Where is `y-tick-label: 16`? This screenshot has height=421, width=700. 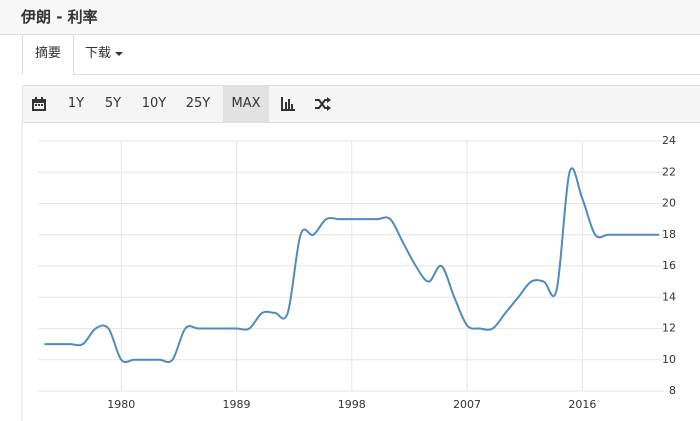 y-tick-label: 16 is located at coordinates (669, 265).